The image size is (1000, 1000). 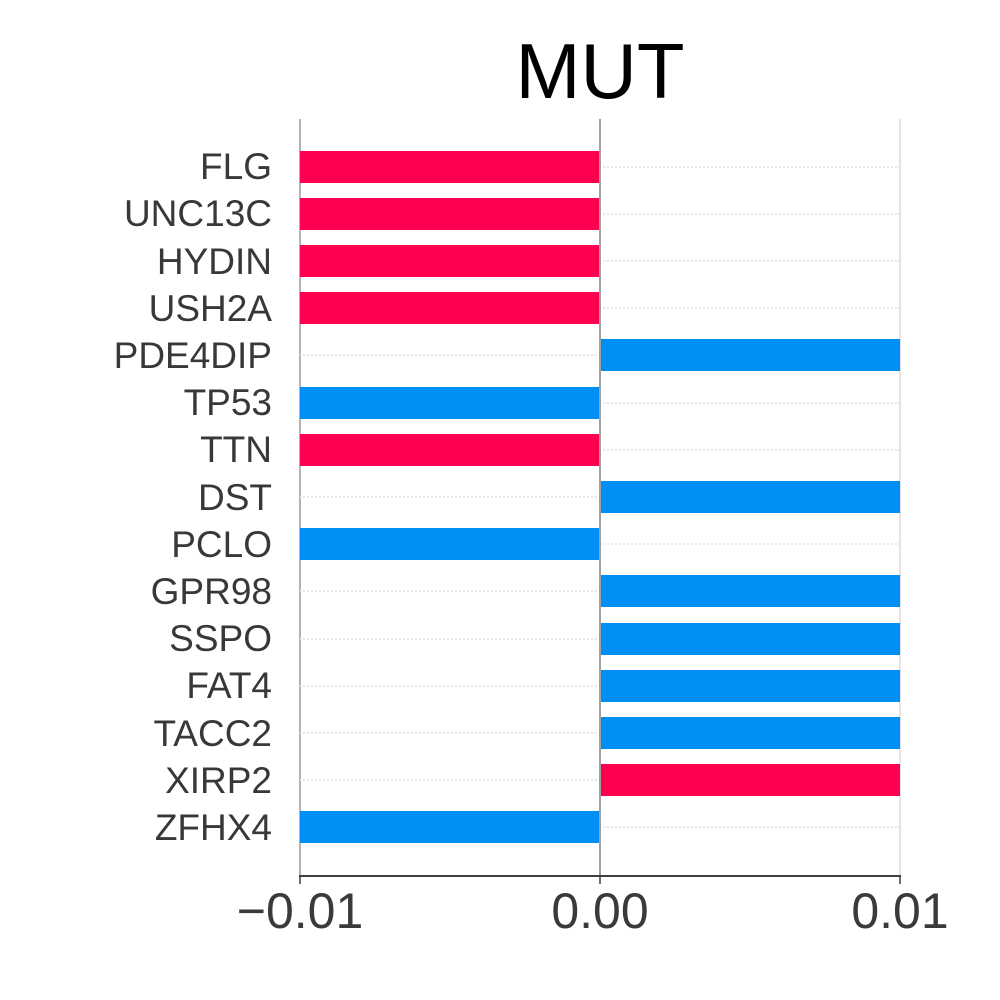 What do you see at coordinates (500, 732) in the screenshot?
I see `chart-row: TACC2` at bounding box center [500, 732].